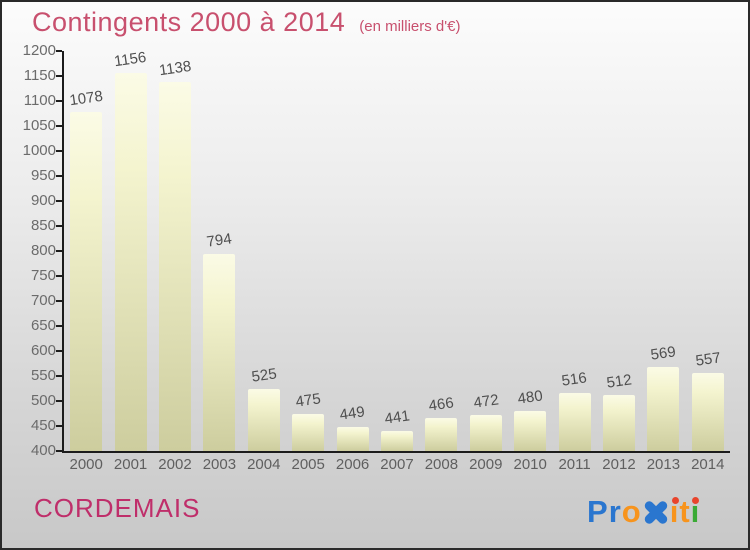 The image size is (750, 550). I want to click on chart-title: Contingents 2000 à 2014, so click(189, 22).